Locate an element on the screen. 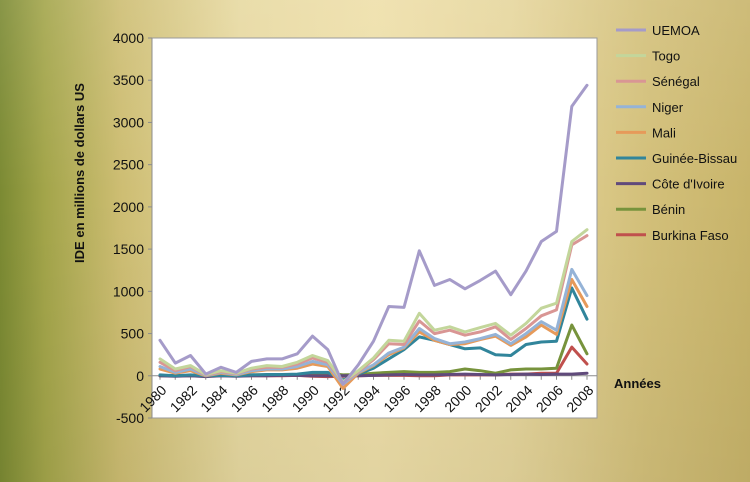 The image size is (750, 482). y-tick-label: 500 is located at coordinates (133, 334).